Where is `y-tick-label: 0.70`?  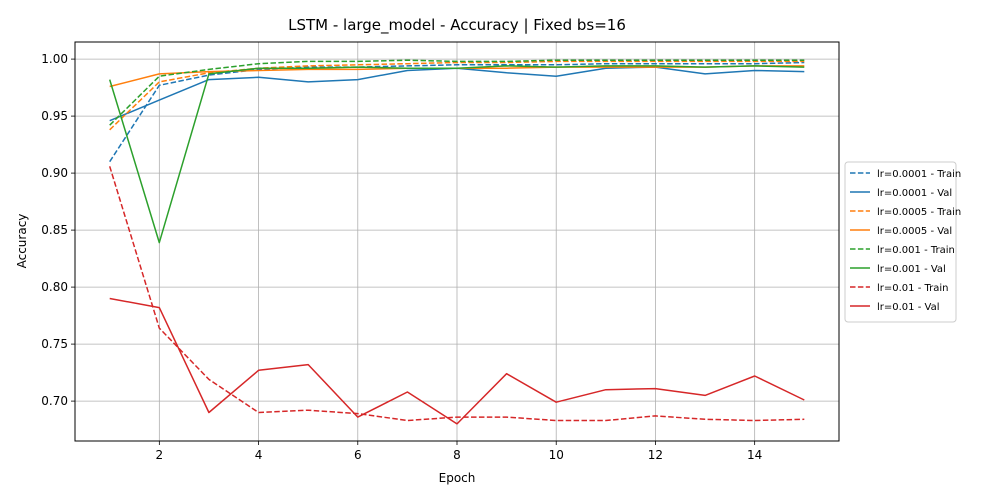
y-tick-label: 0.70 is located at coordinates (54, 401).